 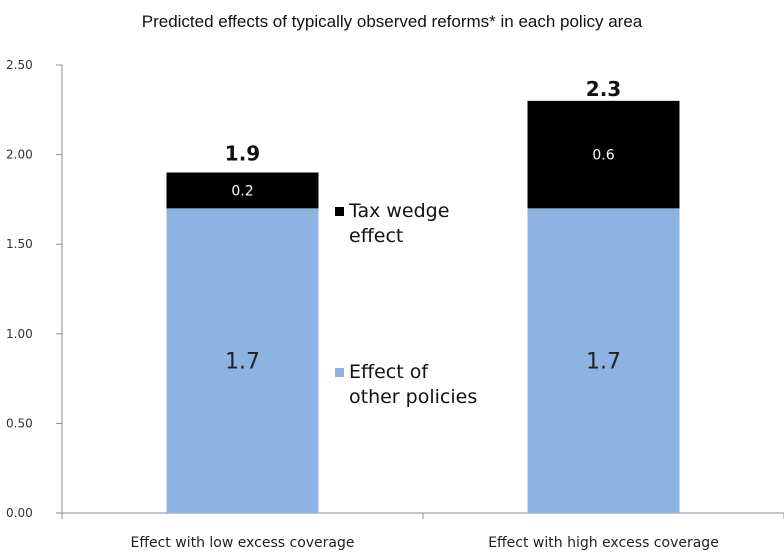 What do you see at coordinates (413, 397) in the screenshot?
I see `legend-label: other policies` at bounding box center [413, 397].